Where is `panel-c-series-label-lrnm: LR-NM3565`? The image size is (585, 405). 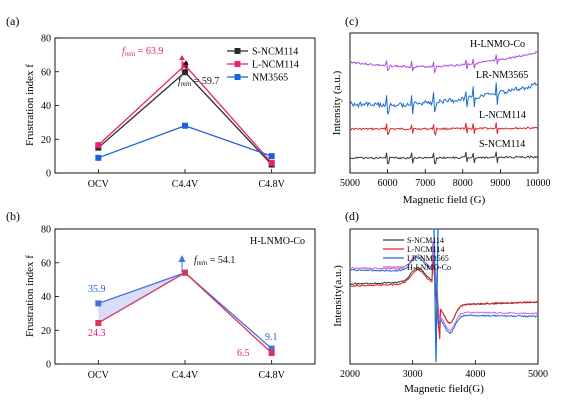
panel-c-series-label-lrnm: LR-NM3565 is located at coordinates (502, 75).